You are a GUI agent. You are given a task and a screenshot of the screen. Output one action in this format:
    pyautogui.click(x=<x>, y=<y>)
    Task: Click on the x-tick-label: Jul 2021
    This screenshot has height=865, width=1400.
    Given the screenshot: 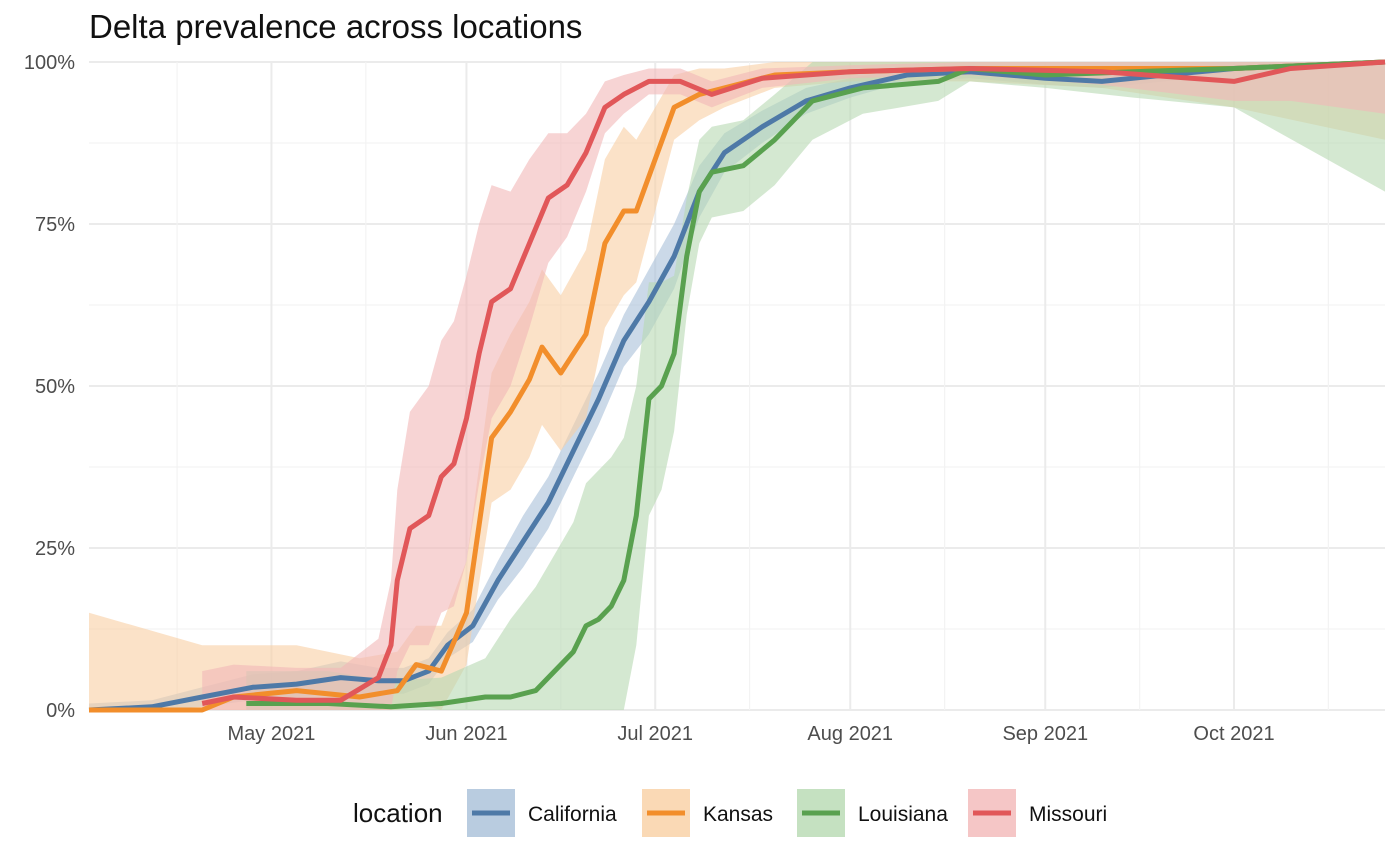 What is the action you would take?
    pyautogui.click(x=655, y=734)
    